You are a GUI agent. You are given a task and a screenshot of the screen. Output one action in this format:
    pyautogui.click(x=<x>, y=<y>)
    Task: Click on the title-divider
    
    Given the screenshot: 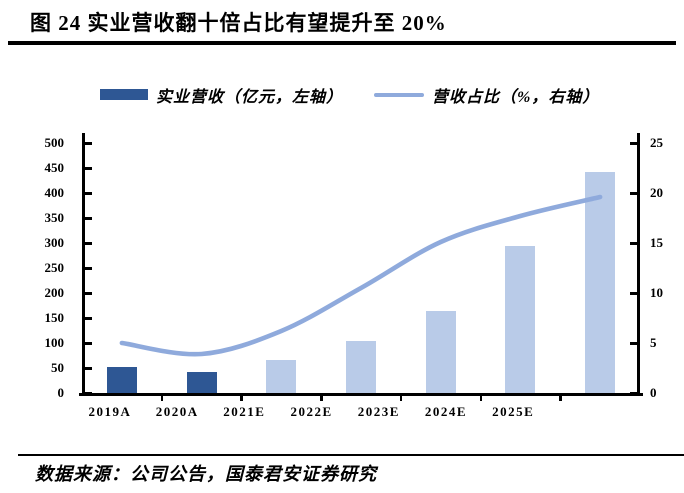 What is the action you would take?
    pyautogui.click(x=342, y=43)
    